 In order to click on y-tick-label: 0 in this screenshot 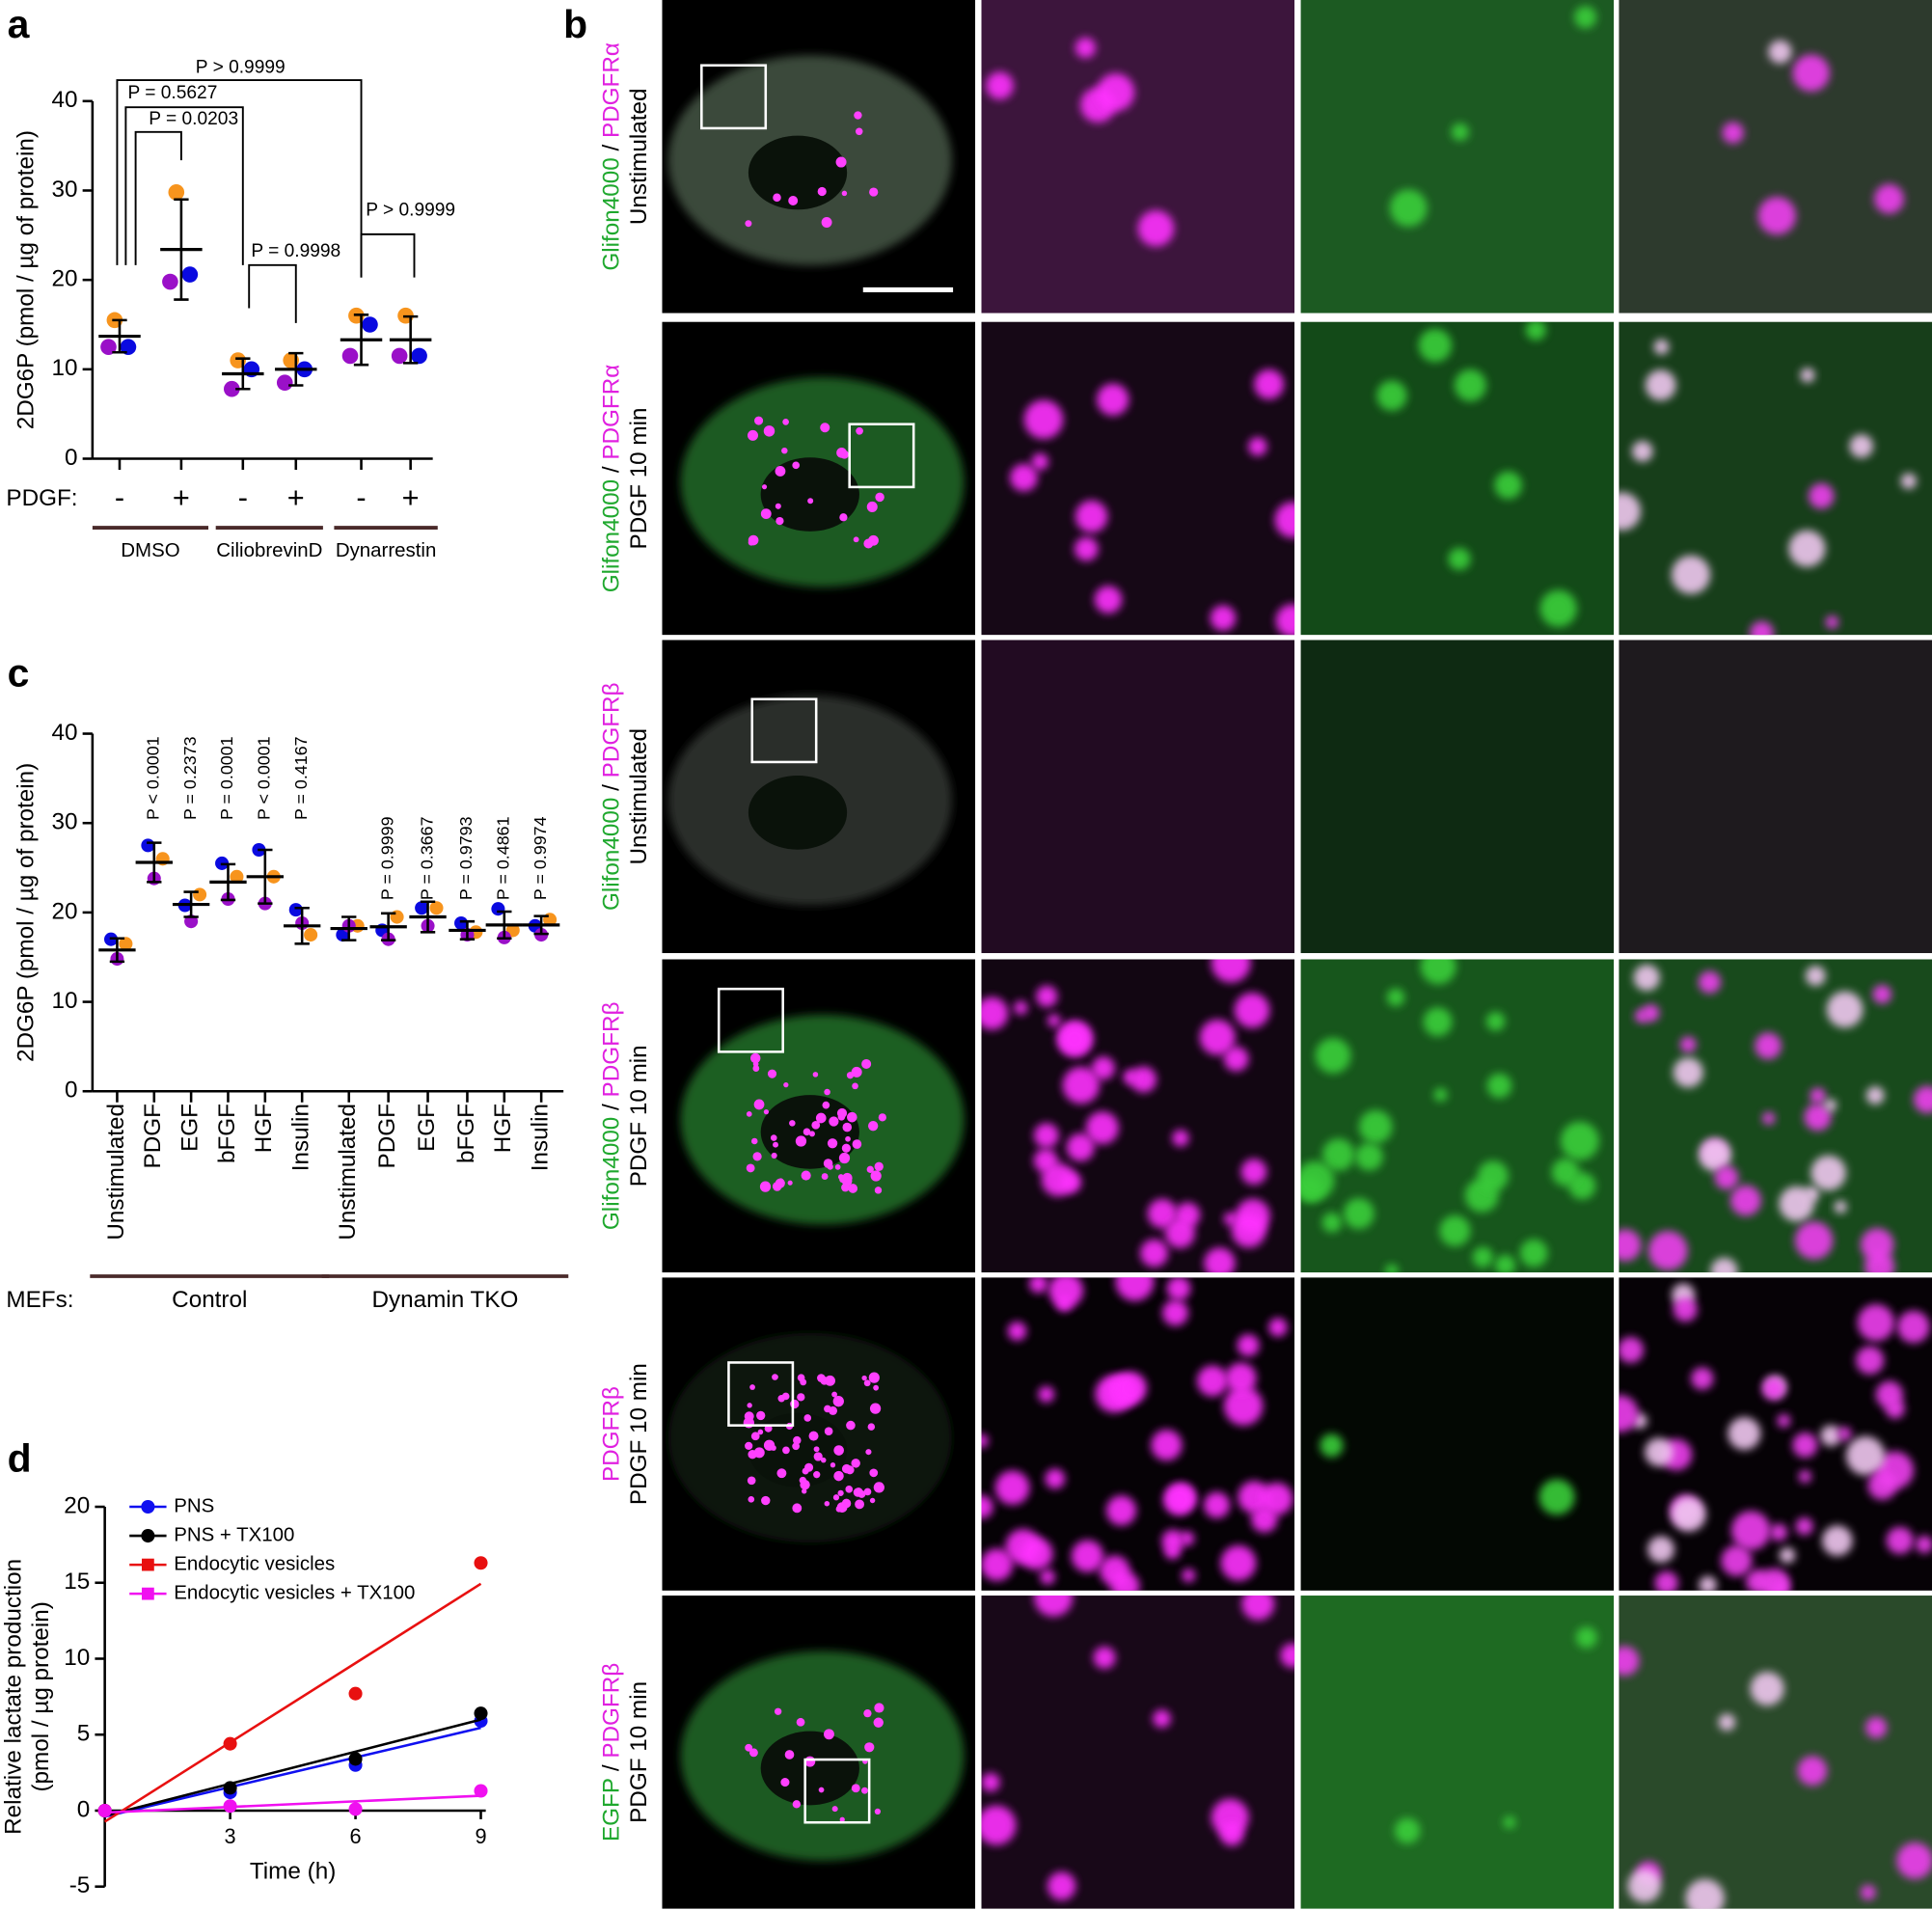, I will do `click(71, 458)`.